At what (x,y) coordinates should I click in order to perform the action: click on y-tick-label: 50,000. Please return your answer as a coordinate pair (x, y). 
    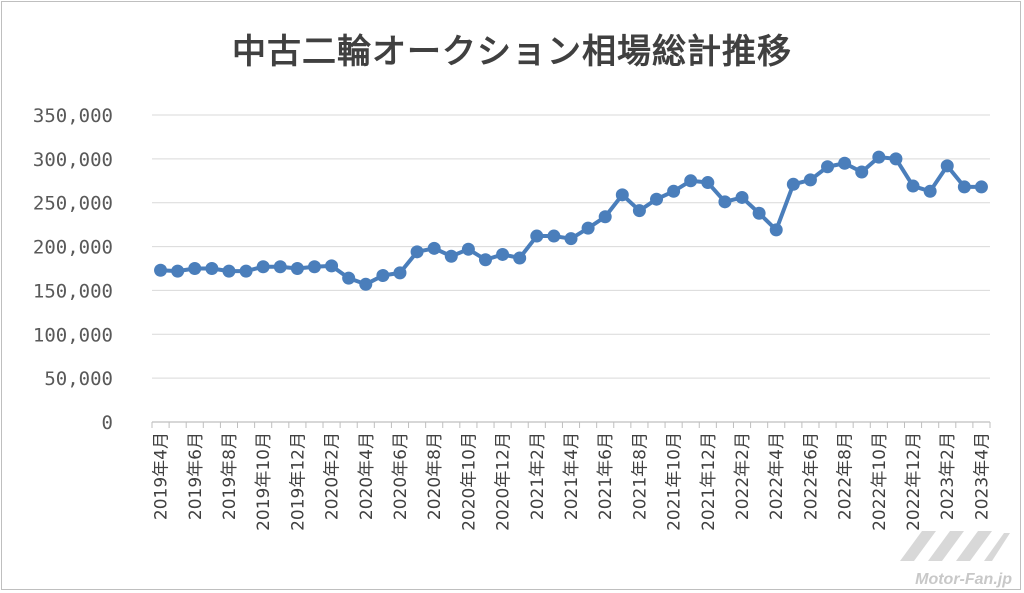
    Looking at the image, I should click on (78, 379).